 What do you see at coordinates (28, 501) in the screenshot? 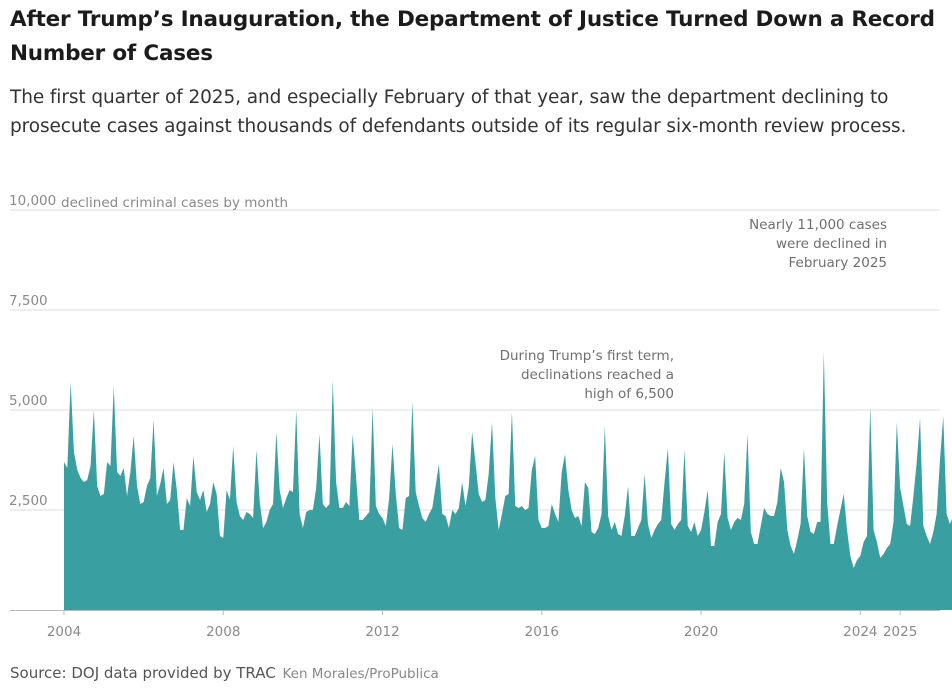
I see `y-tick-label-3: 2,500` at bounding box center [28, 501].